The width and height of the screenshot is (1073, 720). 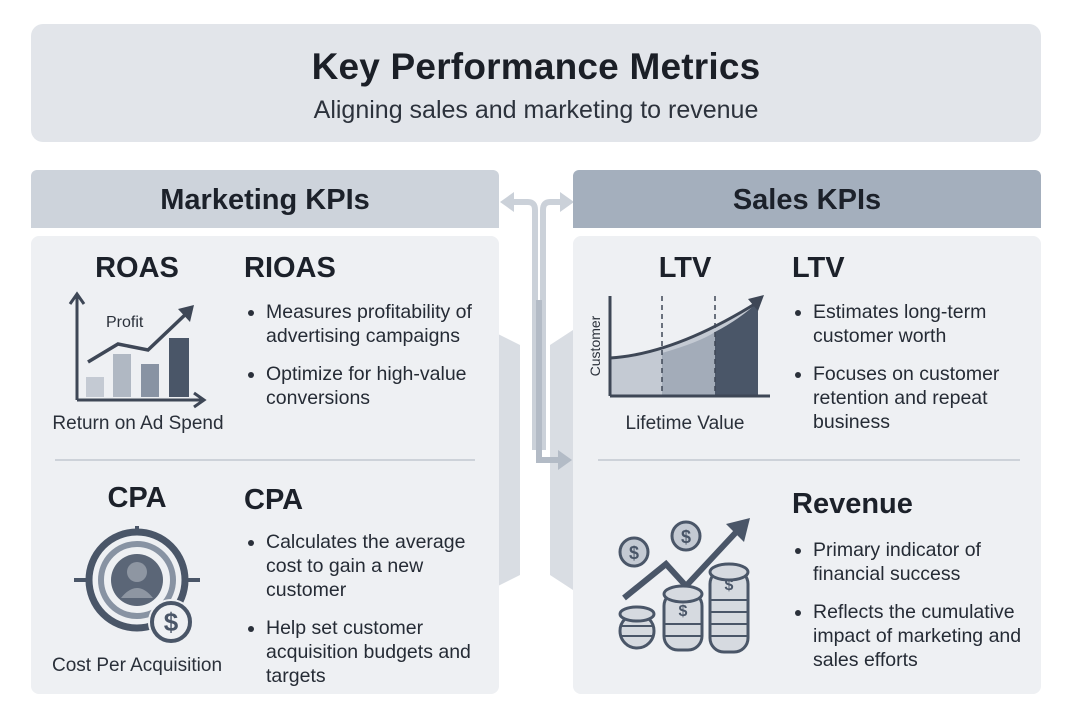 I want to click on roas-label: ROAS, so click(x=137, y=268).